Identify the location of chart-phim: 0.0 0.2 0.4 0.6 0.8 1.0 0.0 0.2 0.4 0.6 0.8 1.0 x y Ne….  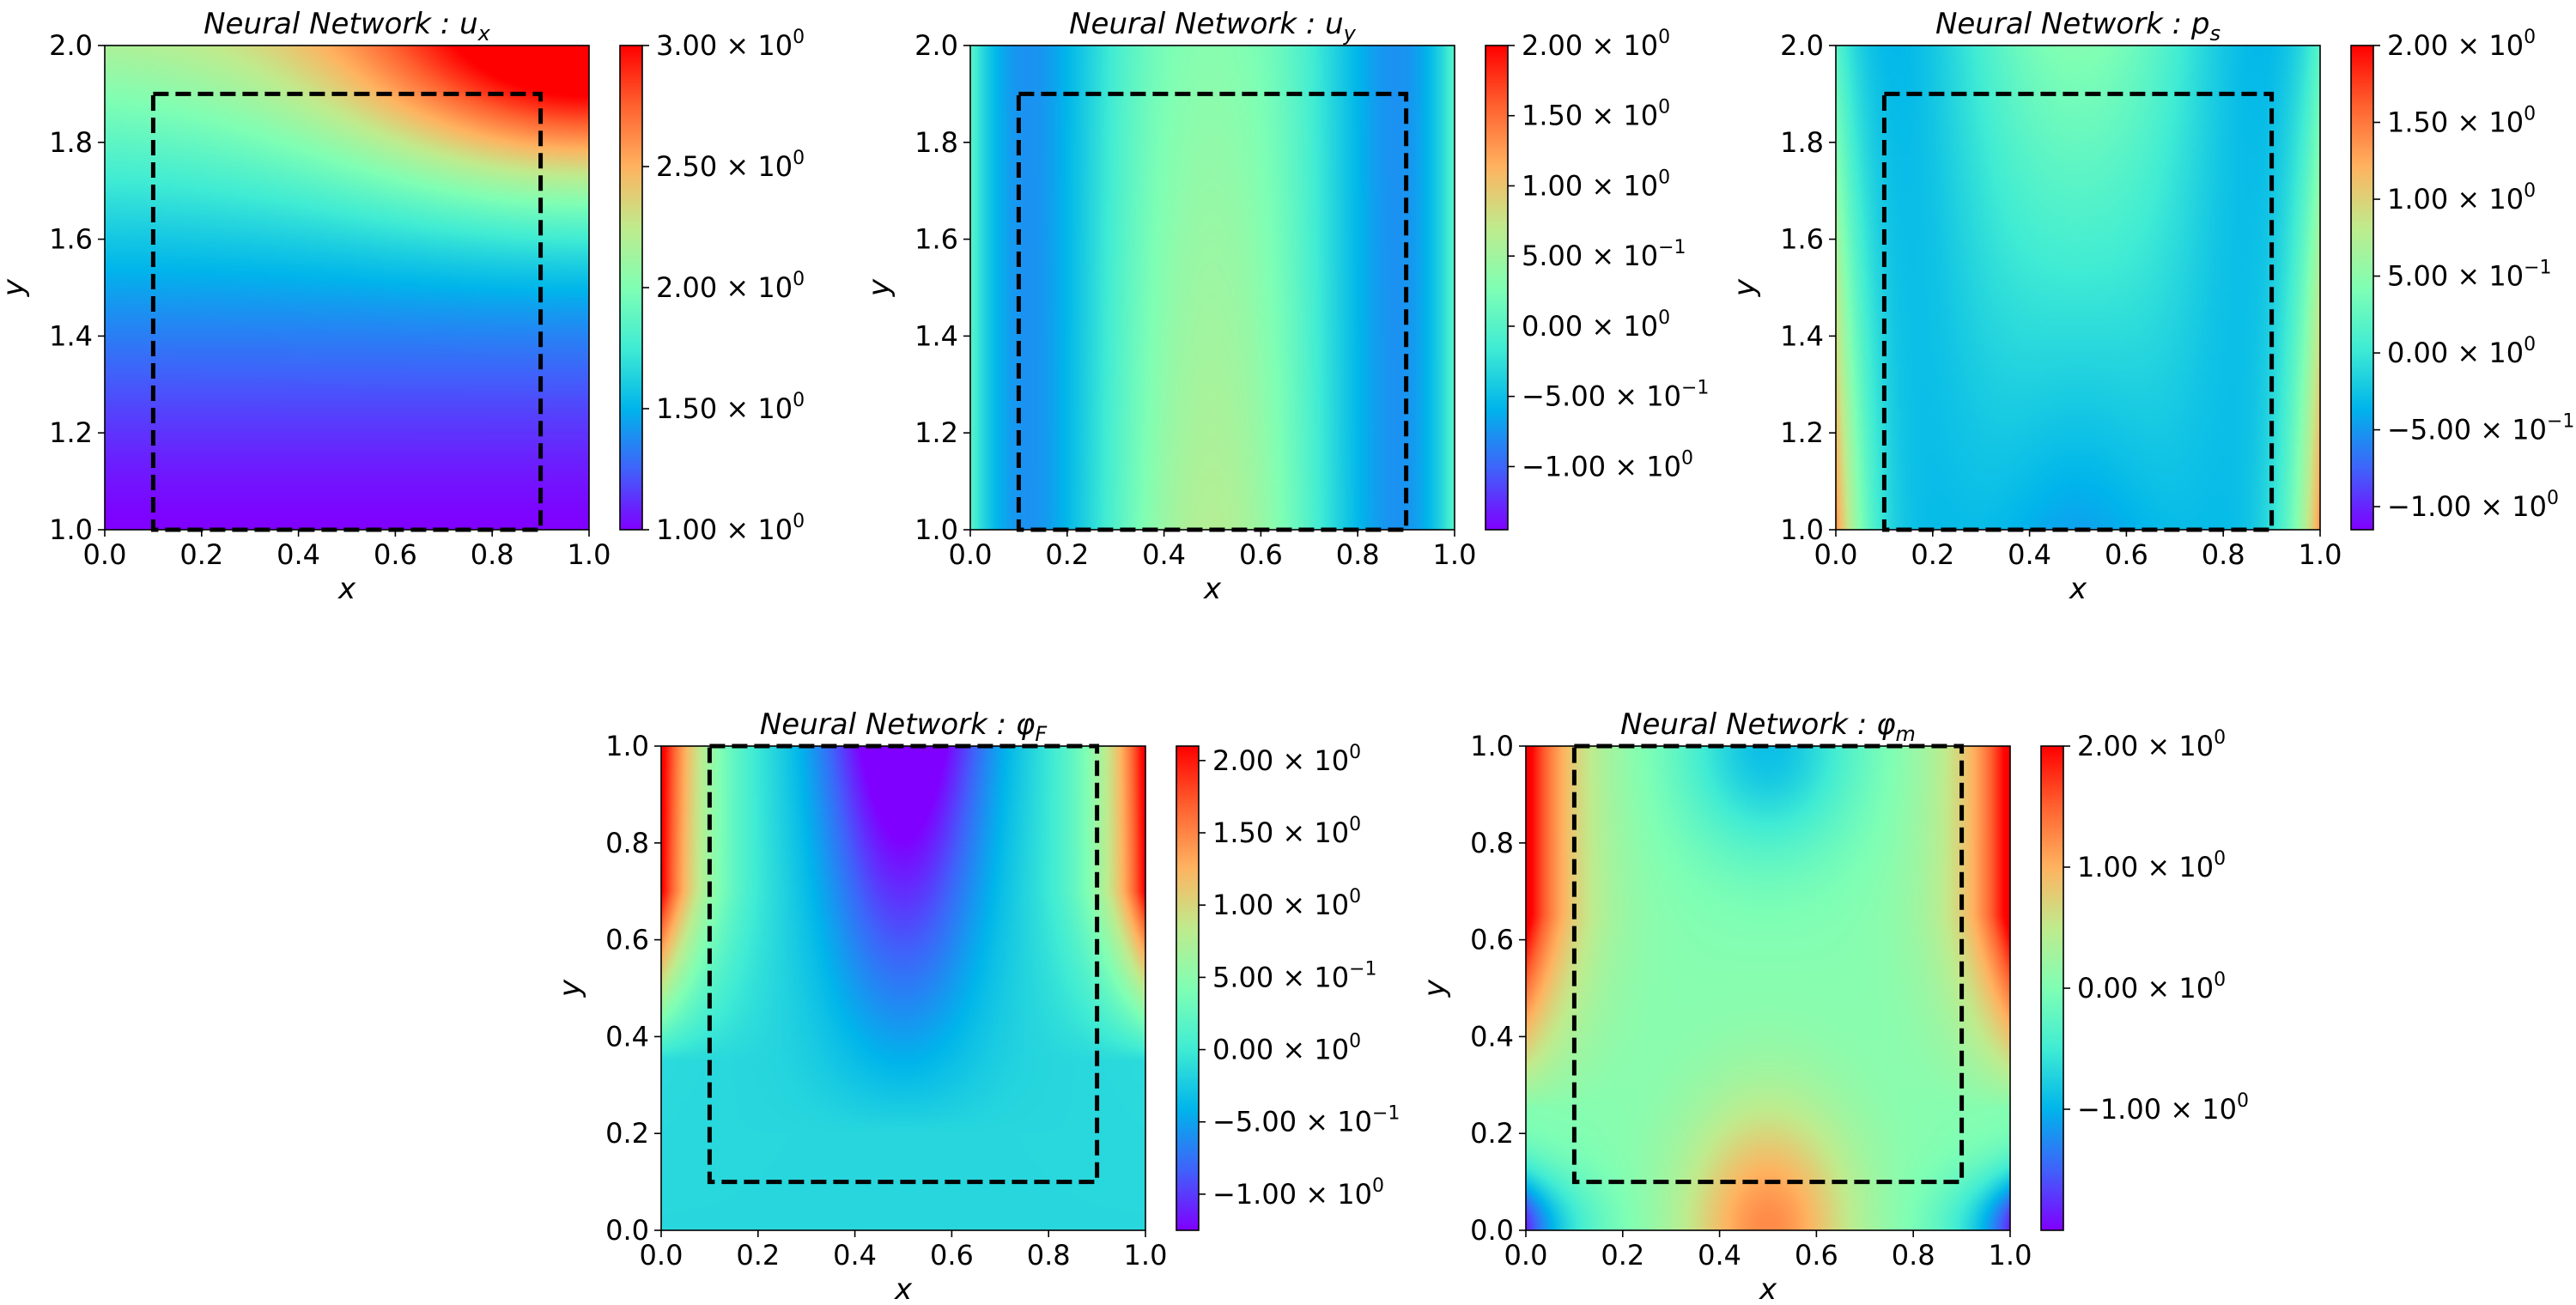
(1834, 1006).